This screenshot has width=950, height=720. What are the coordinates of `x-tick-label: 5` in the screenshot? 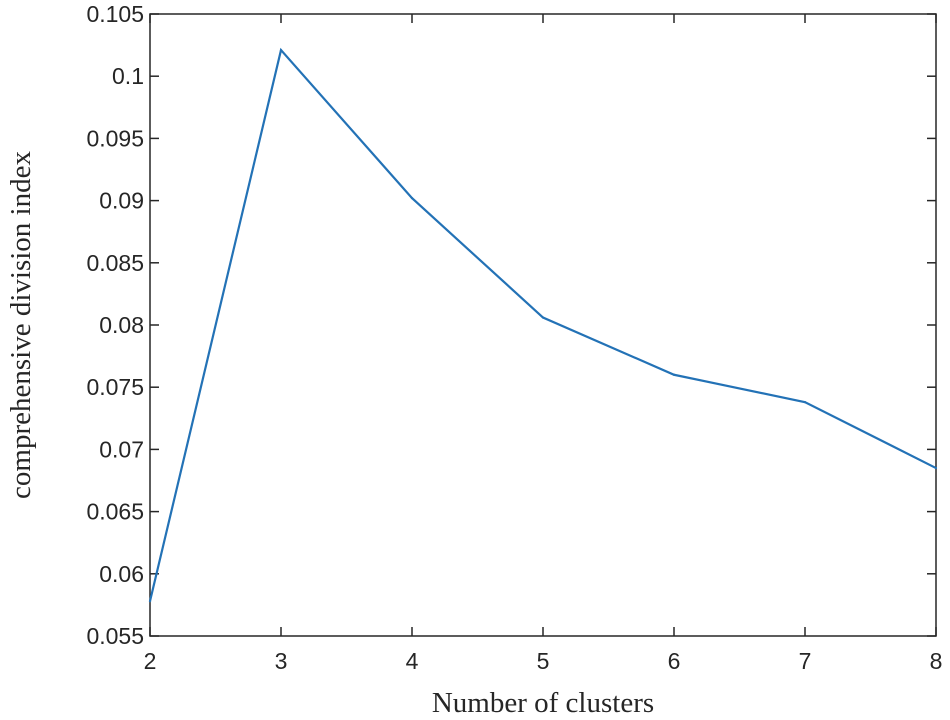 It's located at (543, 661).